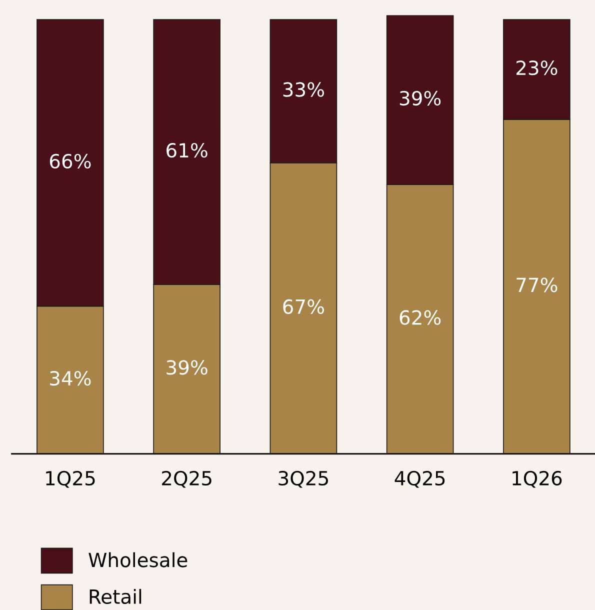 This screenshot has width=595, height=610. Describe the element at coordinates (303, 479) in the screenshot. I see `x-tick-label: 3Q25` at that location.